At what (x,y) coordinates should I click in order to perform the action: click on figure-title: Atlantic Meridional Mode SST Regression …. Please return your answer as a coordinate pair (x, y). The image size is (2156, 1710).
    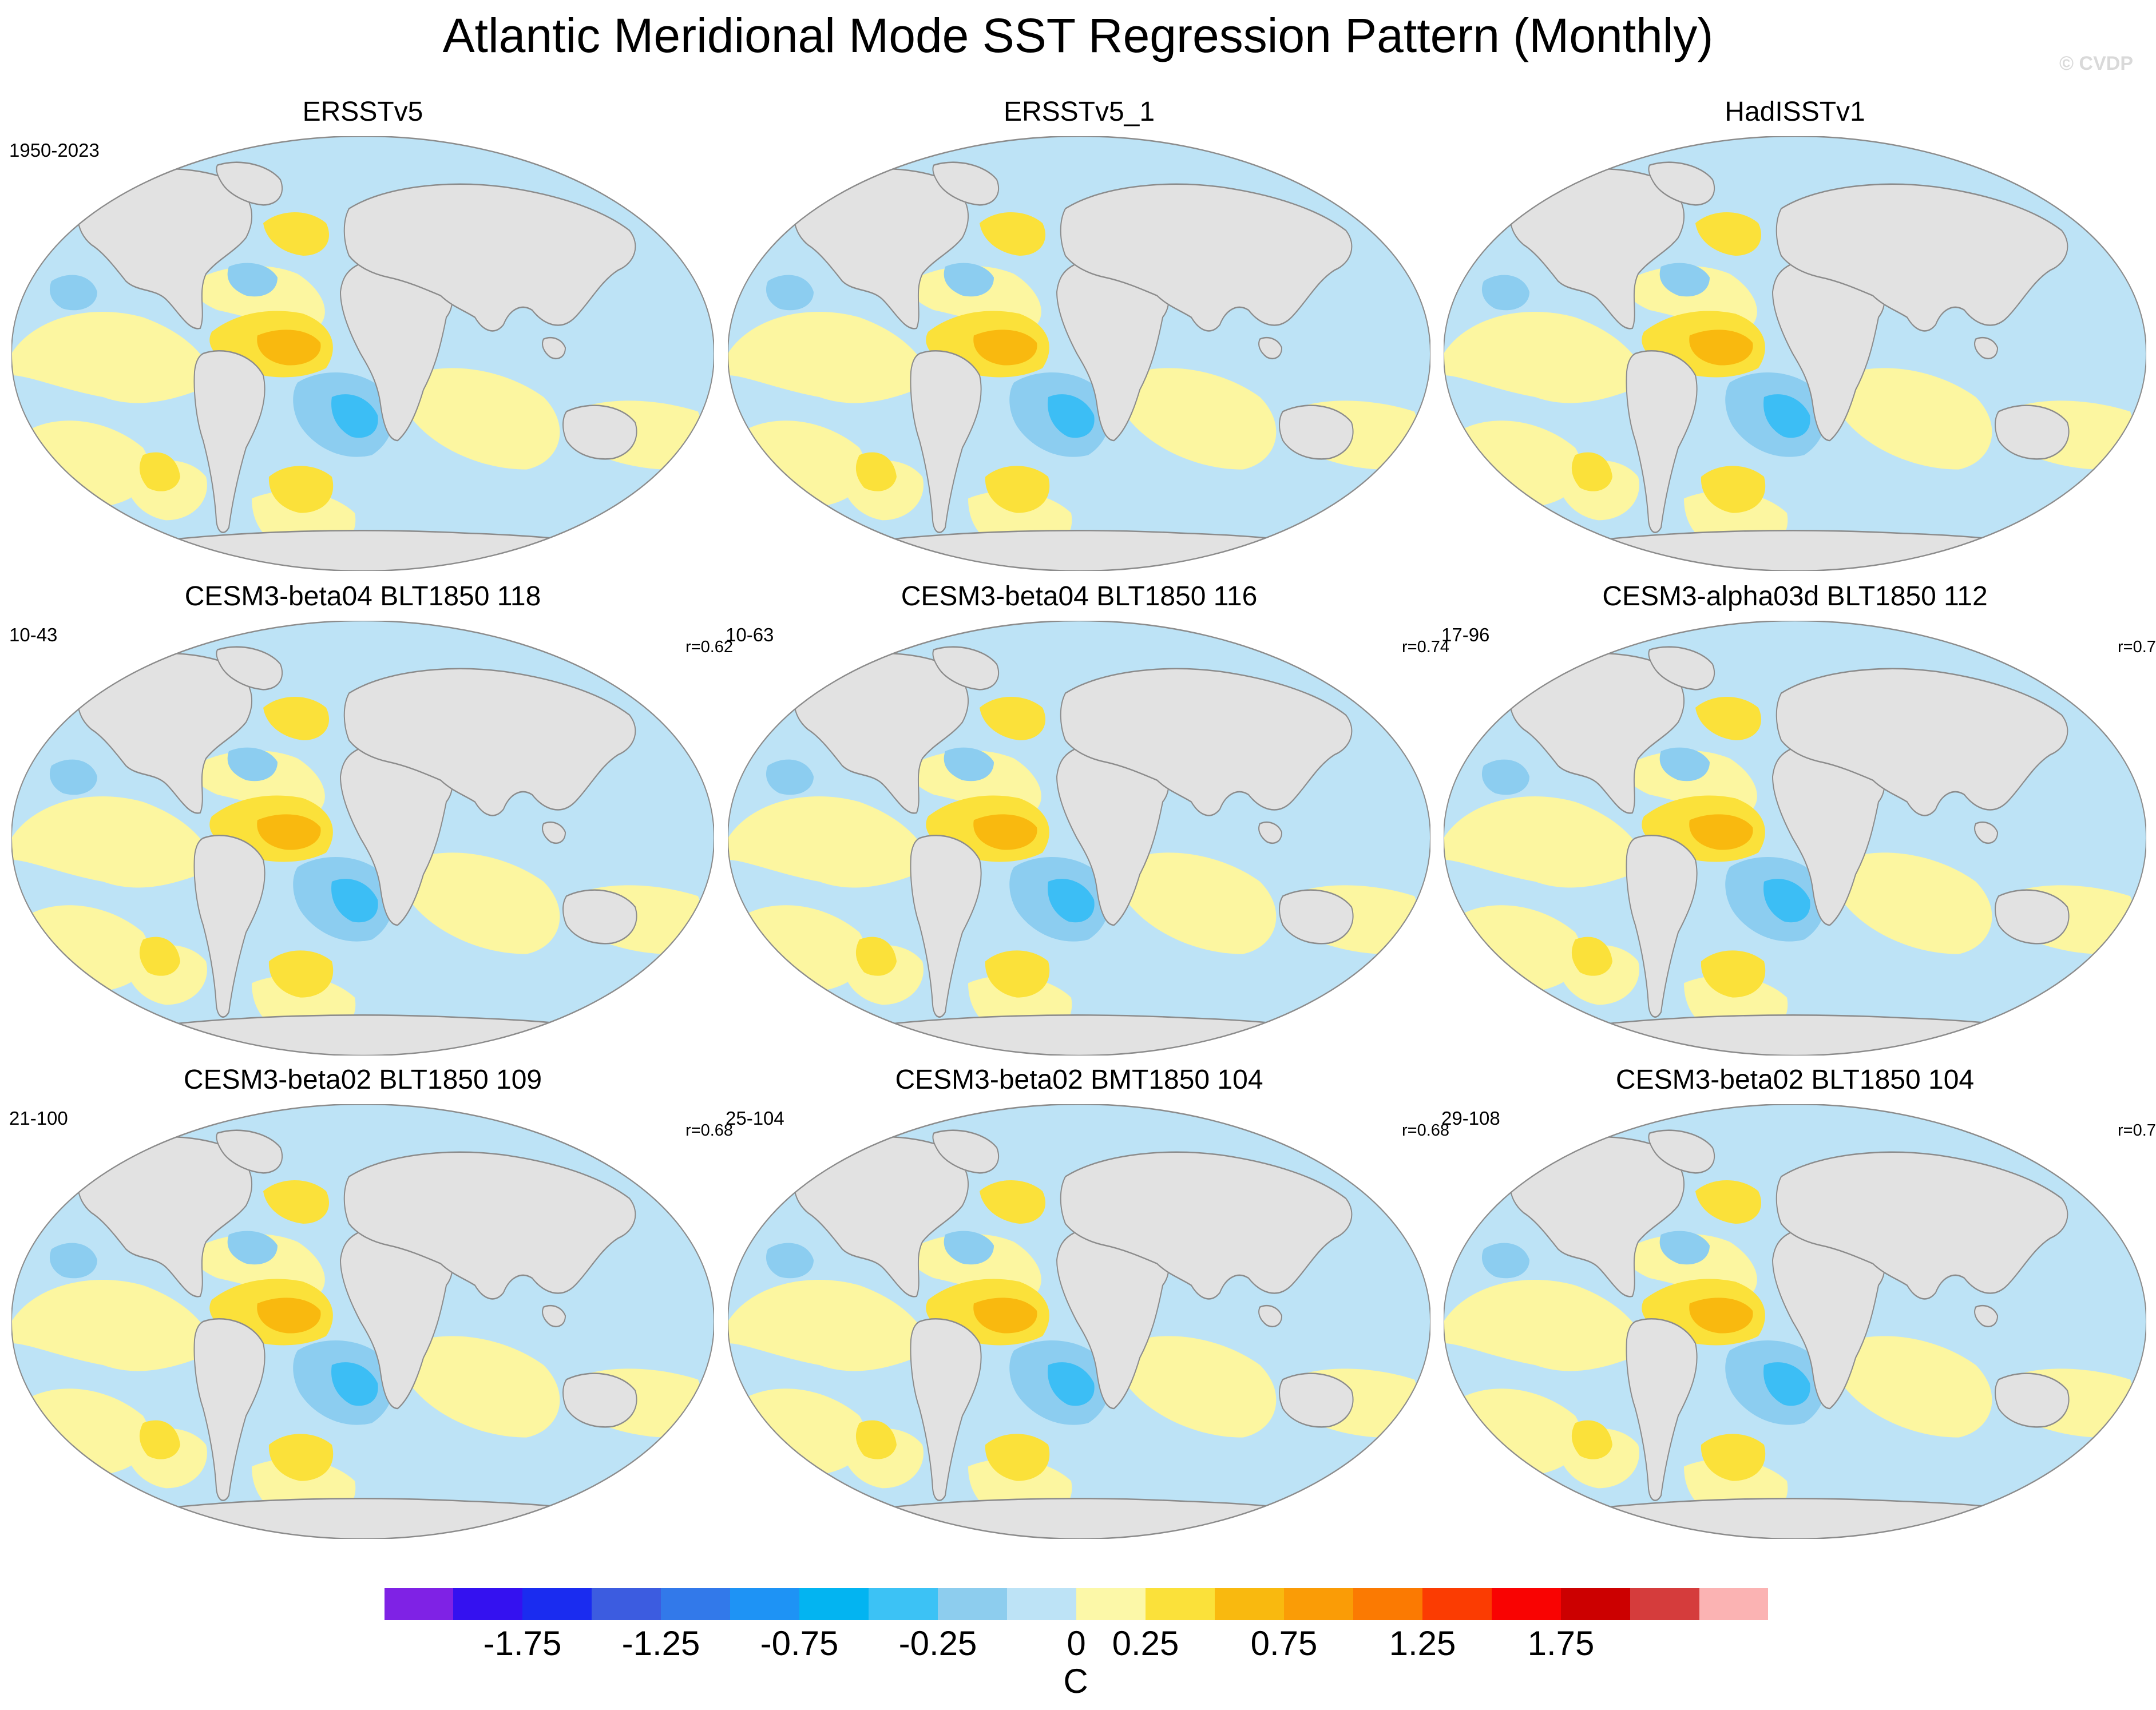
    Looking at the image, I should click on (1078, 35).